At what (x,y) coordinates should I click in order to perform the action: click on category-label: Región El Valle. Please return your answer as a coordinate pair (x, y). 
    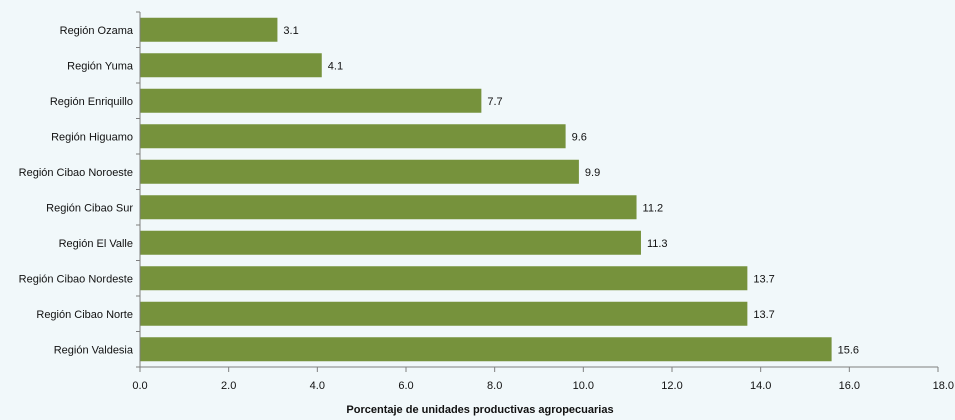
    Looking at the image, I should click on (96, 244).